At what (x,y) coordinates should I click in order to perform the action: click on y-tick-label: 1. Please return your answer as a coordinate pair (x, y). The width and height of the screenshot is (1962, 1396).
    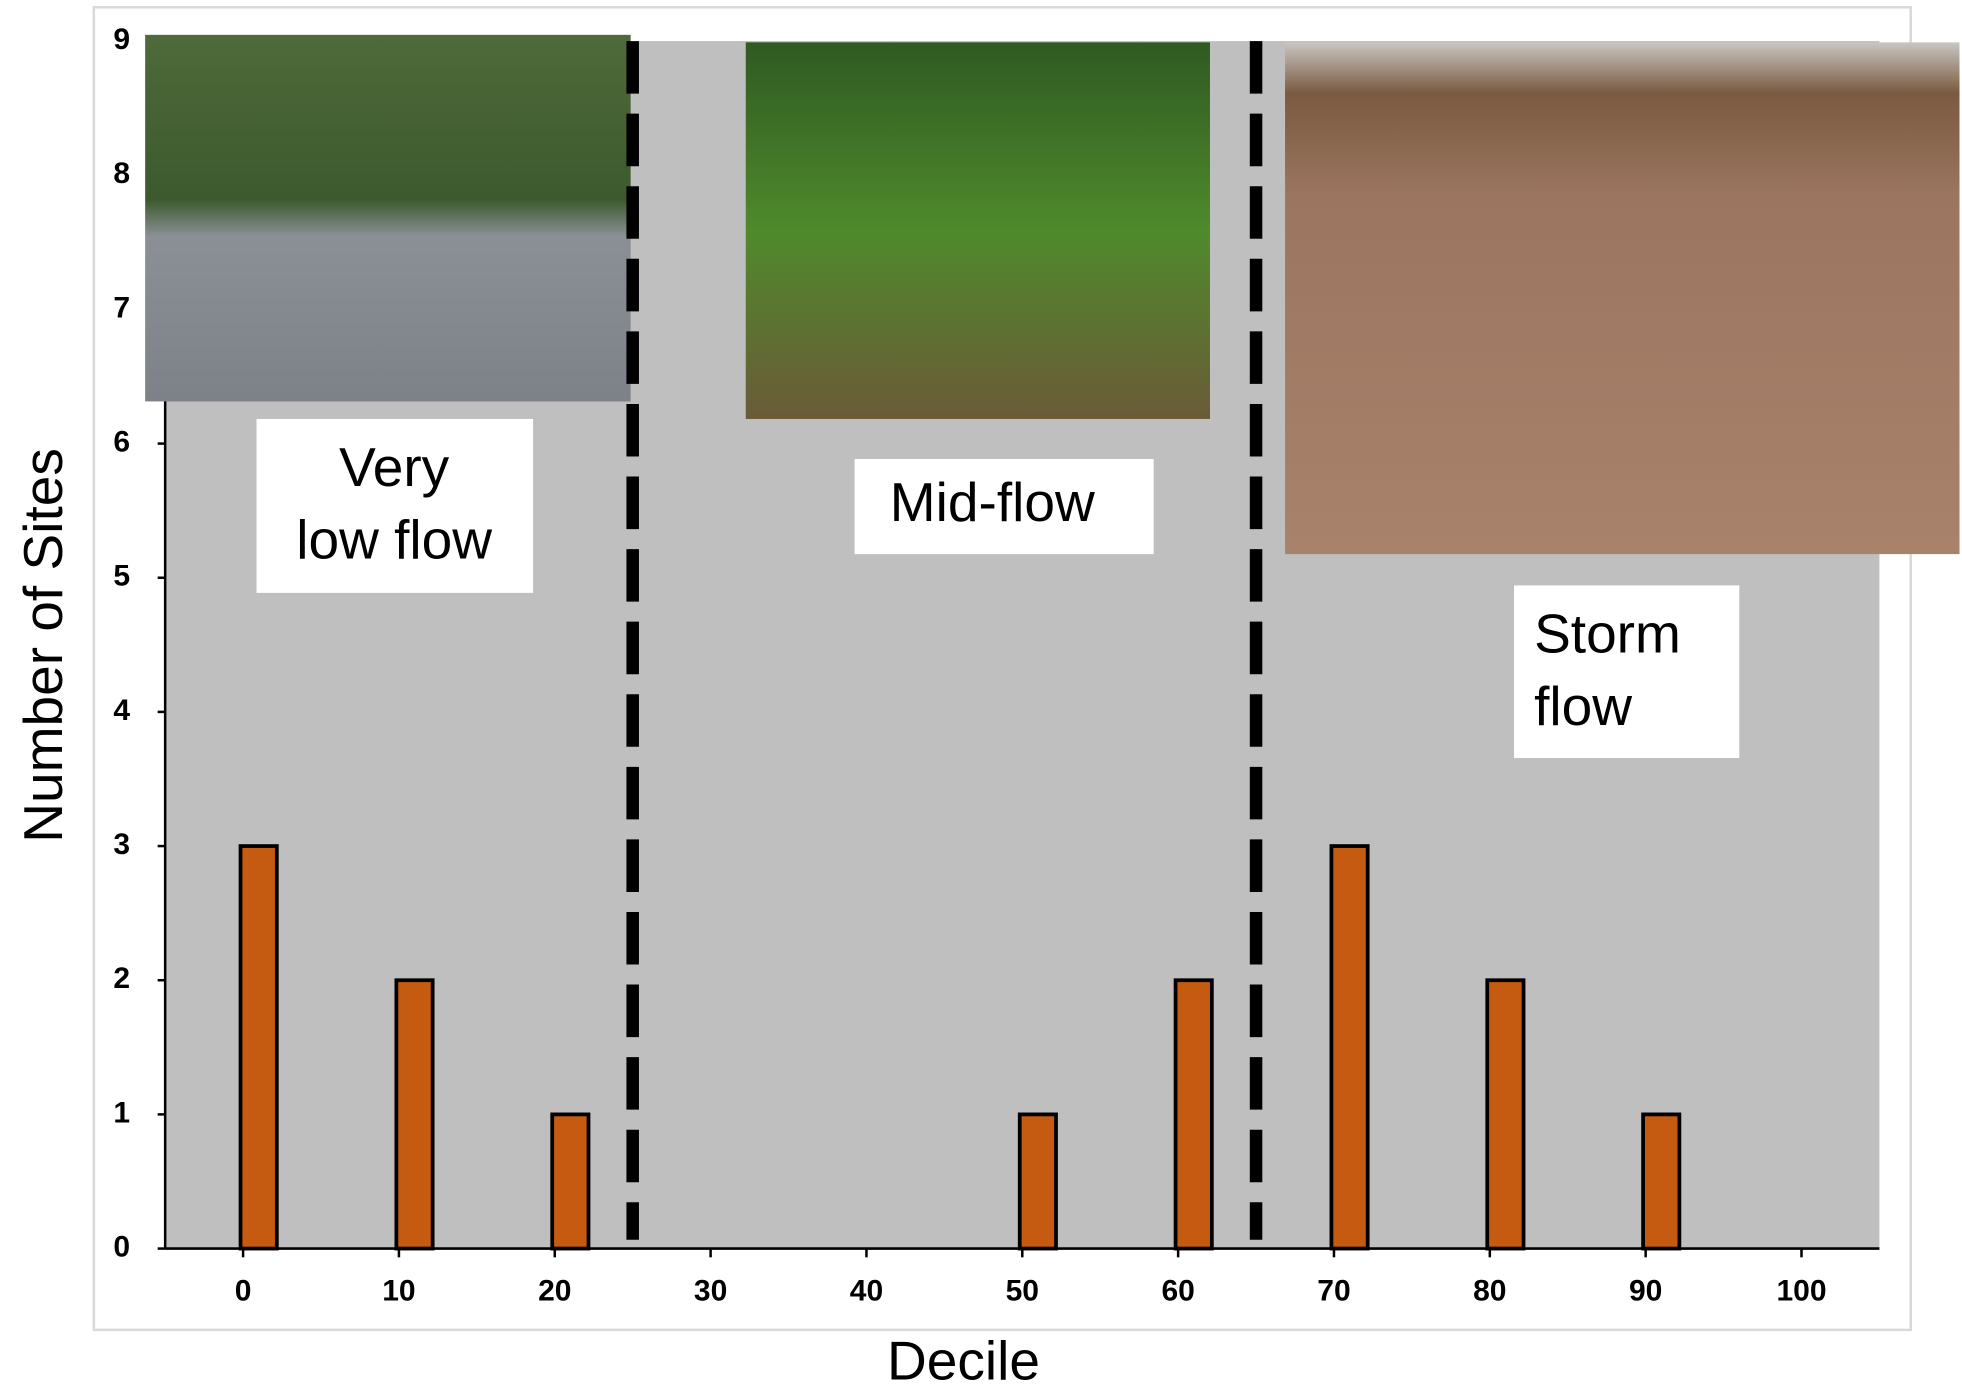
    Looking at the image, I should click on (121, 1112).